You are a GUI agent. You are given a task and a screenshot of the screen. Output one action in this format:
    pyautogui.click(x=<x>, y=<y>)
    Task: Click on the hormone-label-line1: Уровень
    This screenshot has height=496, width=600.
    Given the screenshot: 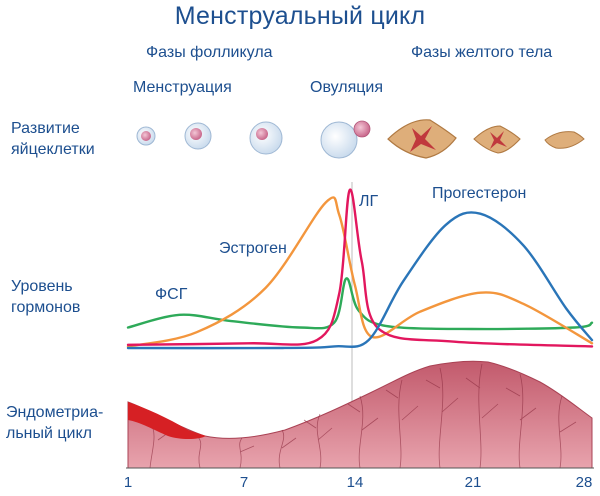 What is the action you would take?
    pyautogui.click(x=42, y=286)
    